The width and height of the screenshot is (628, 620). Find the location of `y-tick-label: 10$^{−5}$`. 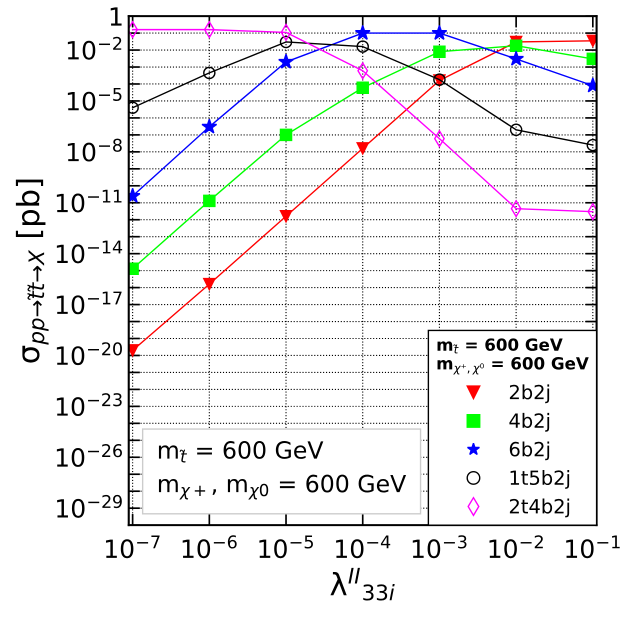

y-tick-label: 10$^{−5}$ is located at coordinates (95, 99).